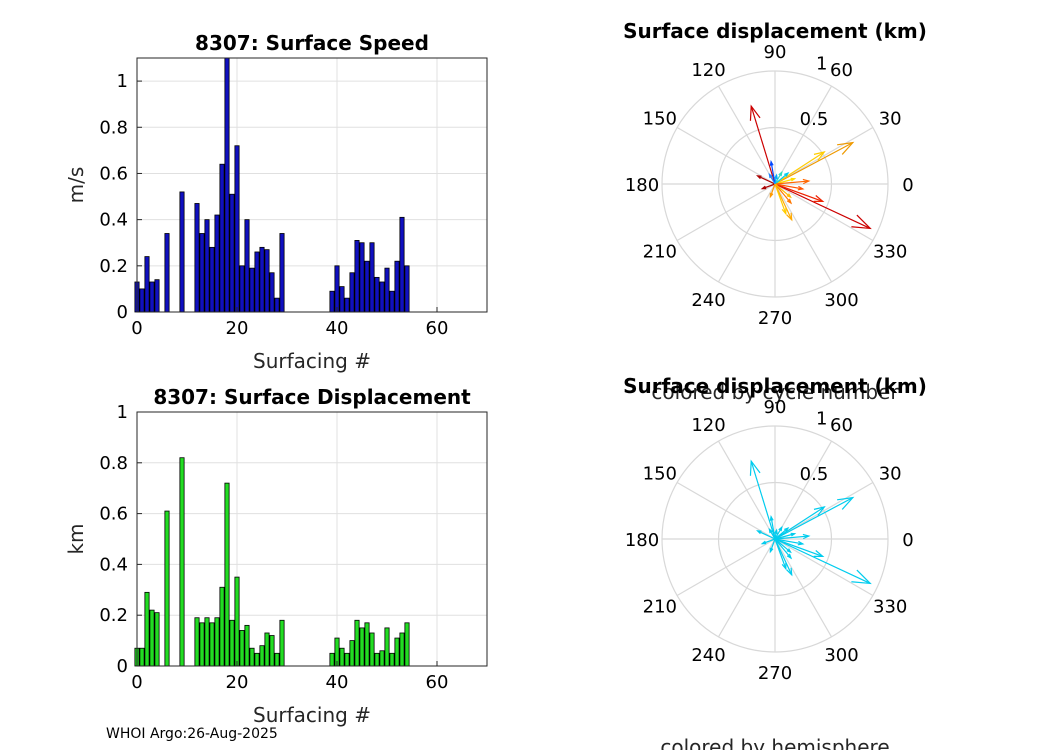 The image size is (1050, 750). I want to click on chart-caption: colored by hemisphere, so click(774, 742).